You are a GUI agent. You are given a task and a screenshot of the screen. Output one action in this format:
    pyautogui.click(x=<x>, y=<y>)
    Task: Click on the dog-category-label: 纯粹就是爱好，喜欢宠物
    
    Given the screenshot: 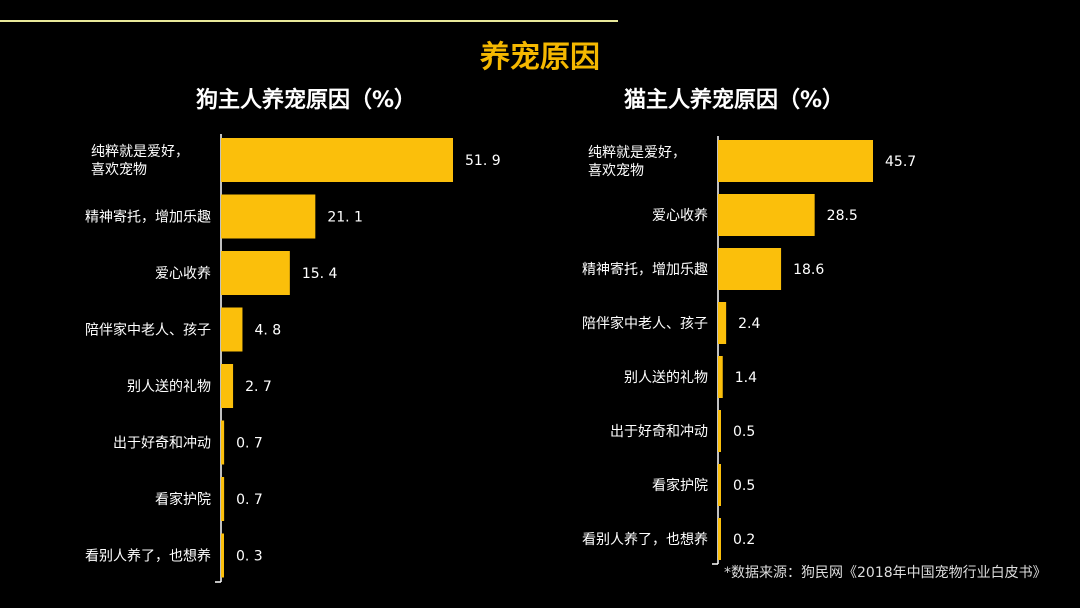 What is the action you would take?
    pyautogui.click(x=140, y=161)
    